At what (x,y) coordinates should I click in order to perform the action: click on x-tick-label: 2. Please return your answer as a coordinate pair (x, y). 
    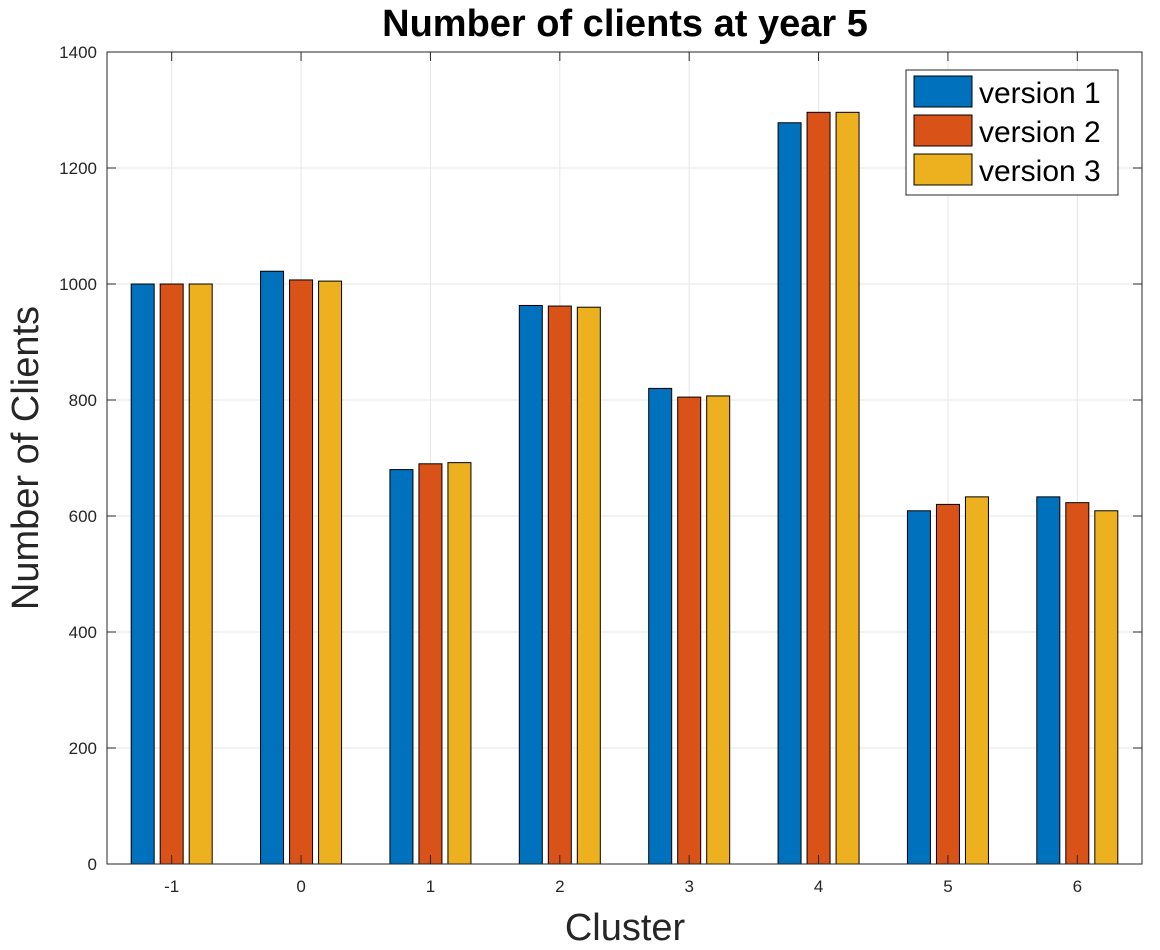
    Looking at the image, I should click on (559, 886).